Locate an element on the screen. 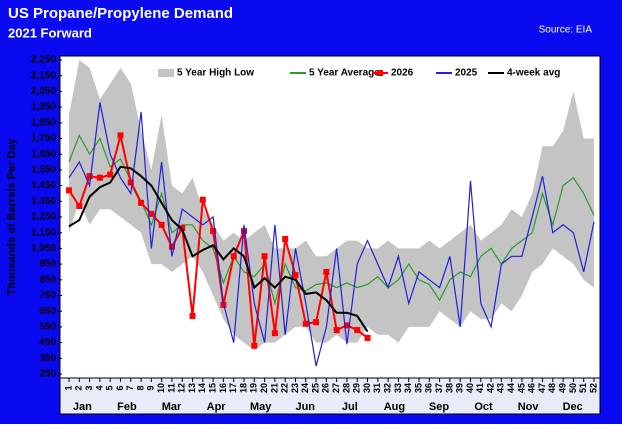 This screenshot has width=622, height=429. legend-label: 4-week avg is located at coordinates (533, 73).